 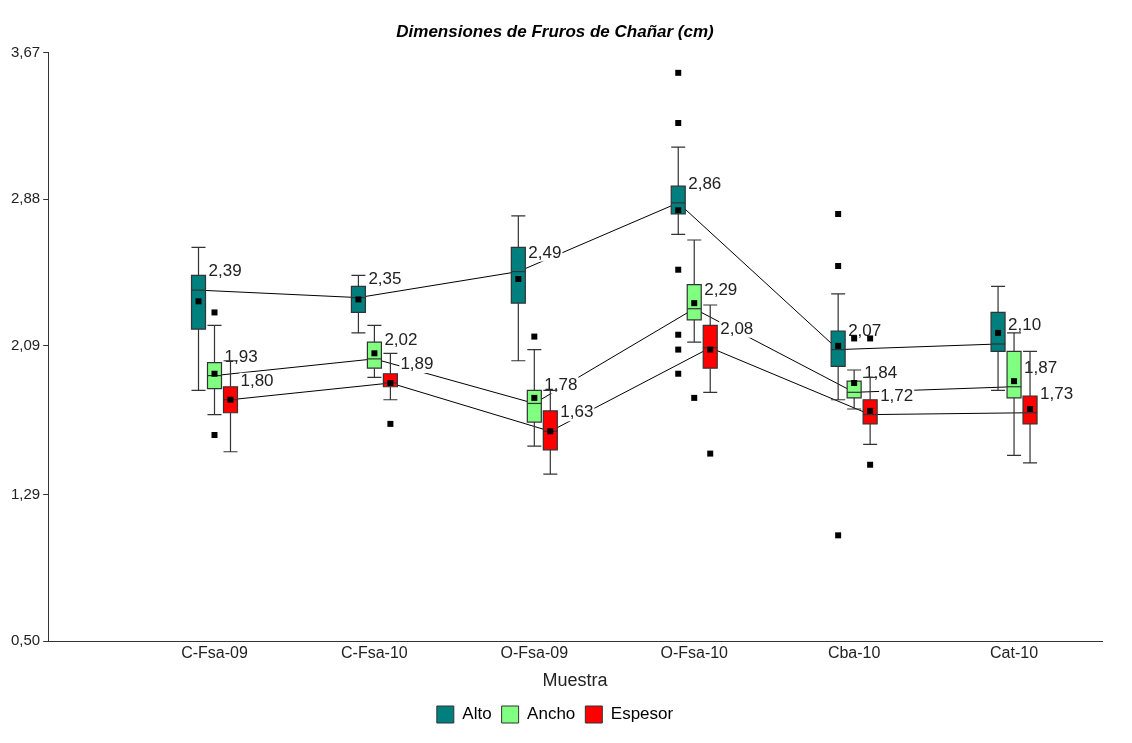 I want to click on y-tick-label: 1,29, so click(x=25, y=493).